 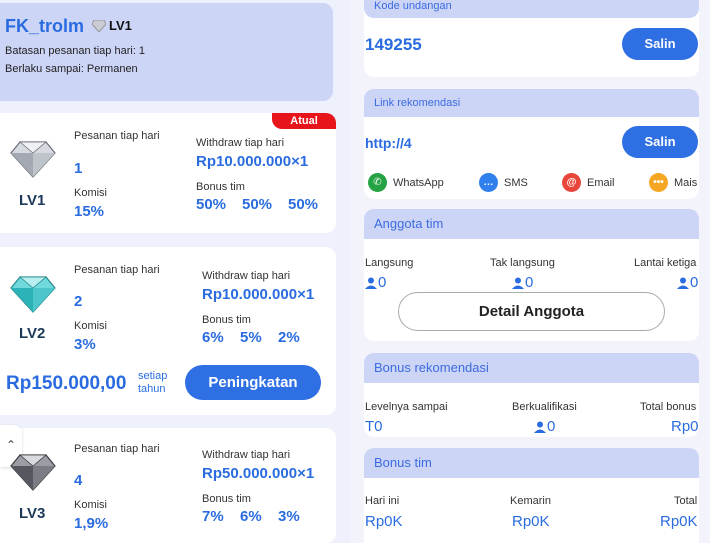 What do you see at coordinates (530, 501) in the screenshot?
I see `yesterday-label: Kemarin` at bounding box center [530, 501].